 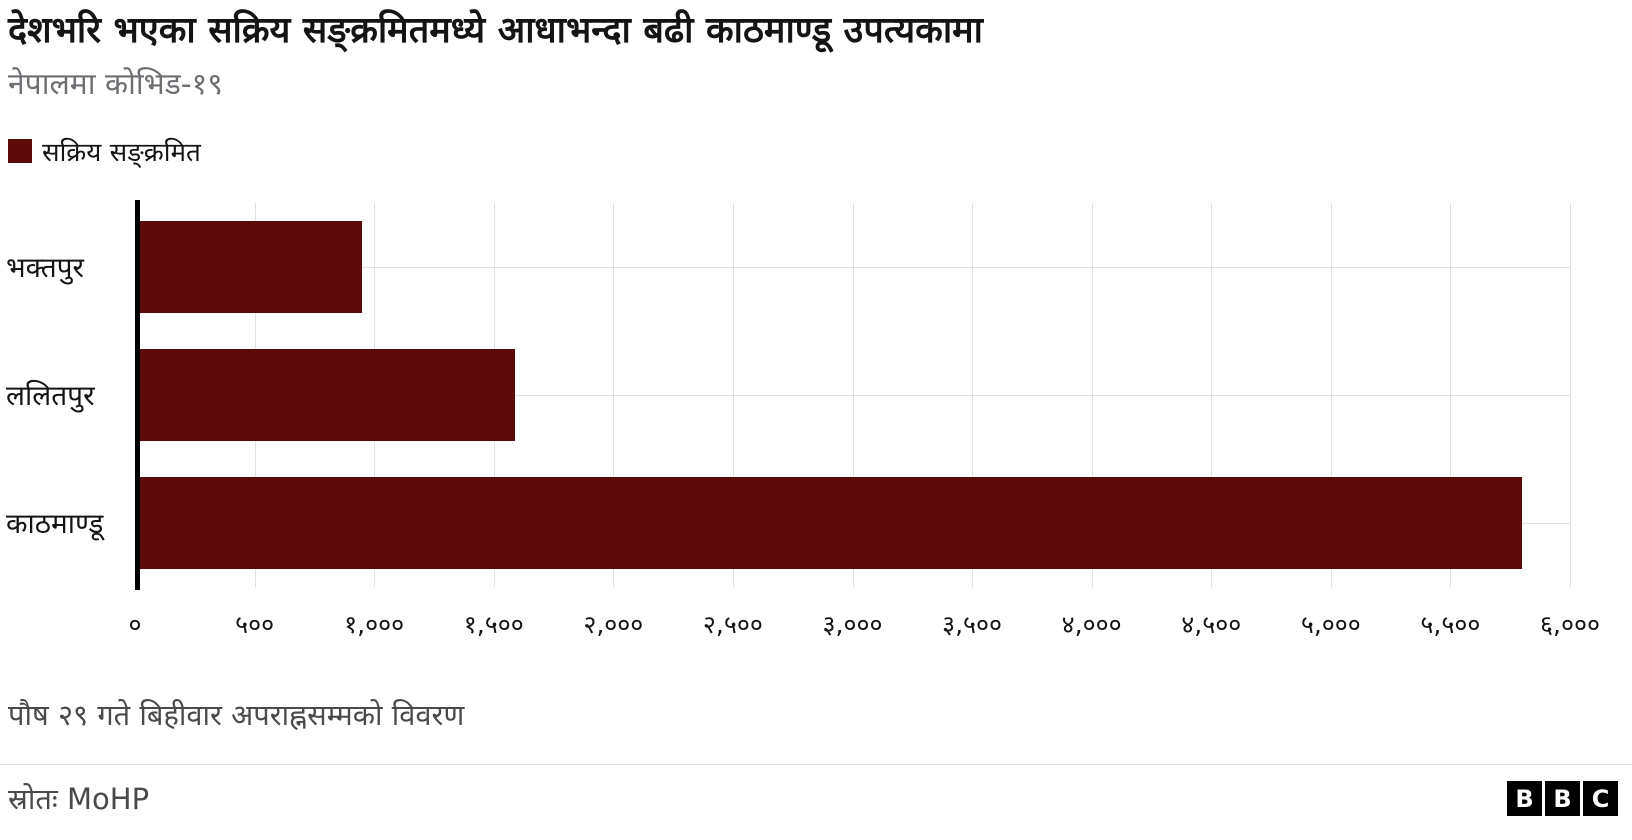 I want to click on y-axis-line, so click(x=137, y=395).